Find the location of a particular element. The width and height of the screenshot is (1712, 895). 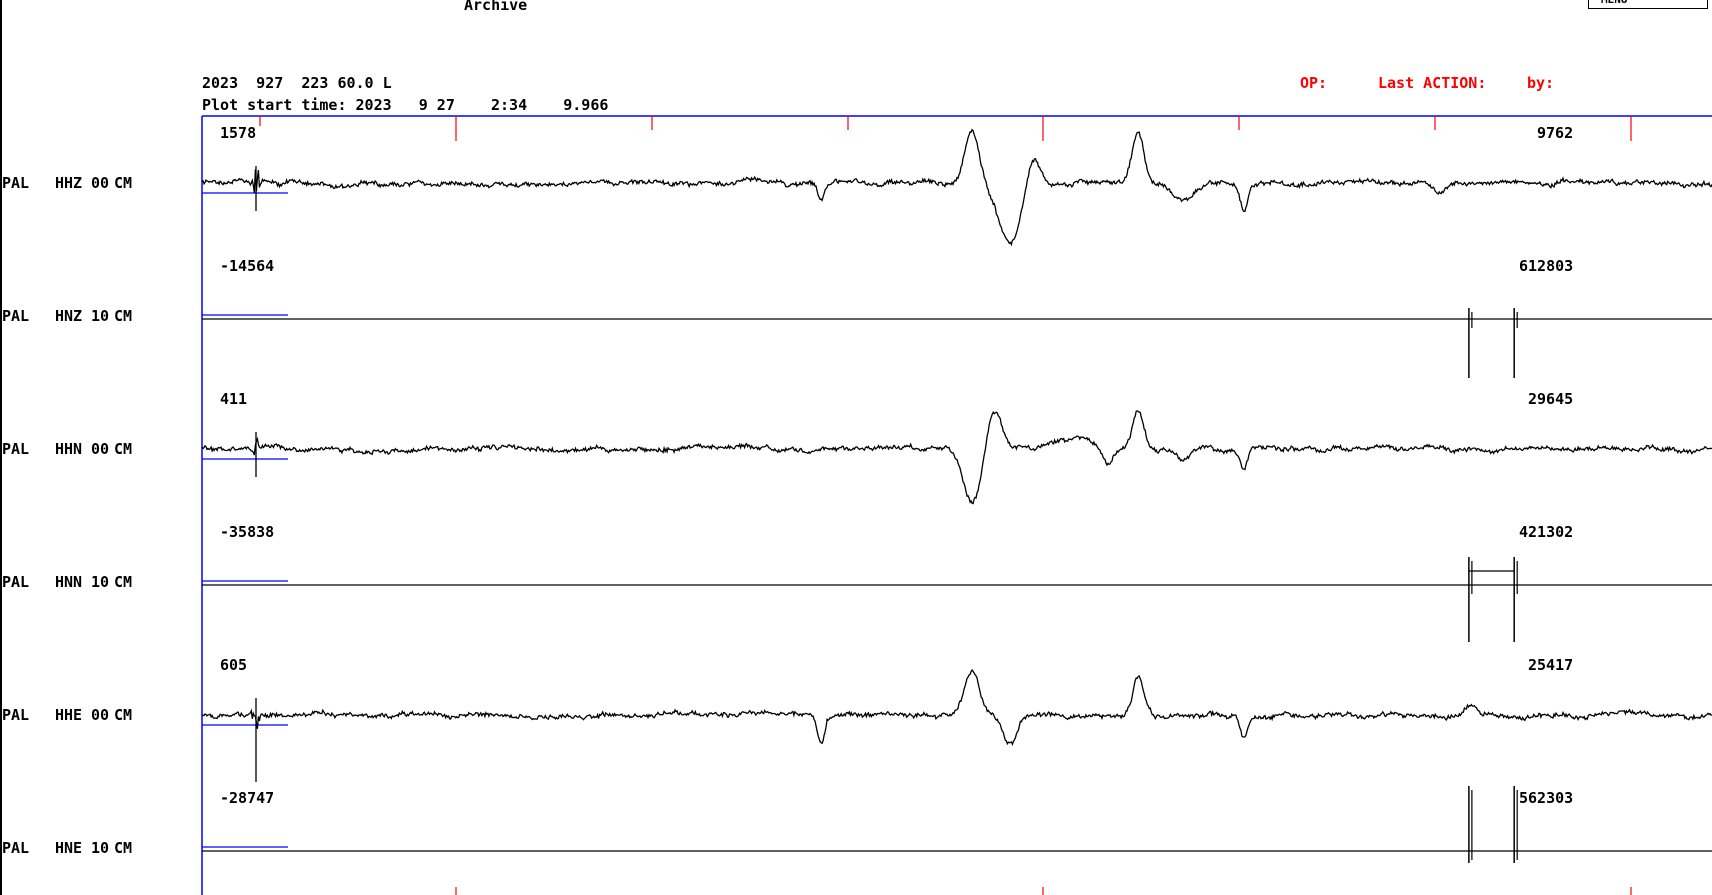

channel-code-label: HNN is located at coordinates (68, 582).